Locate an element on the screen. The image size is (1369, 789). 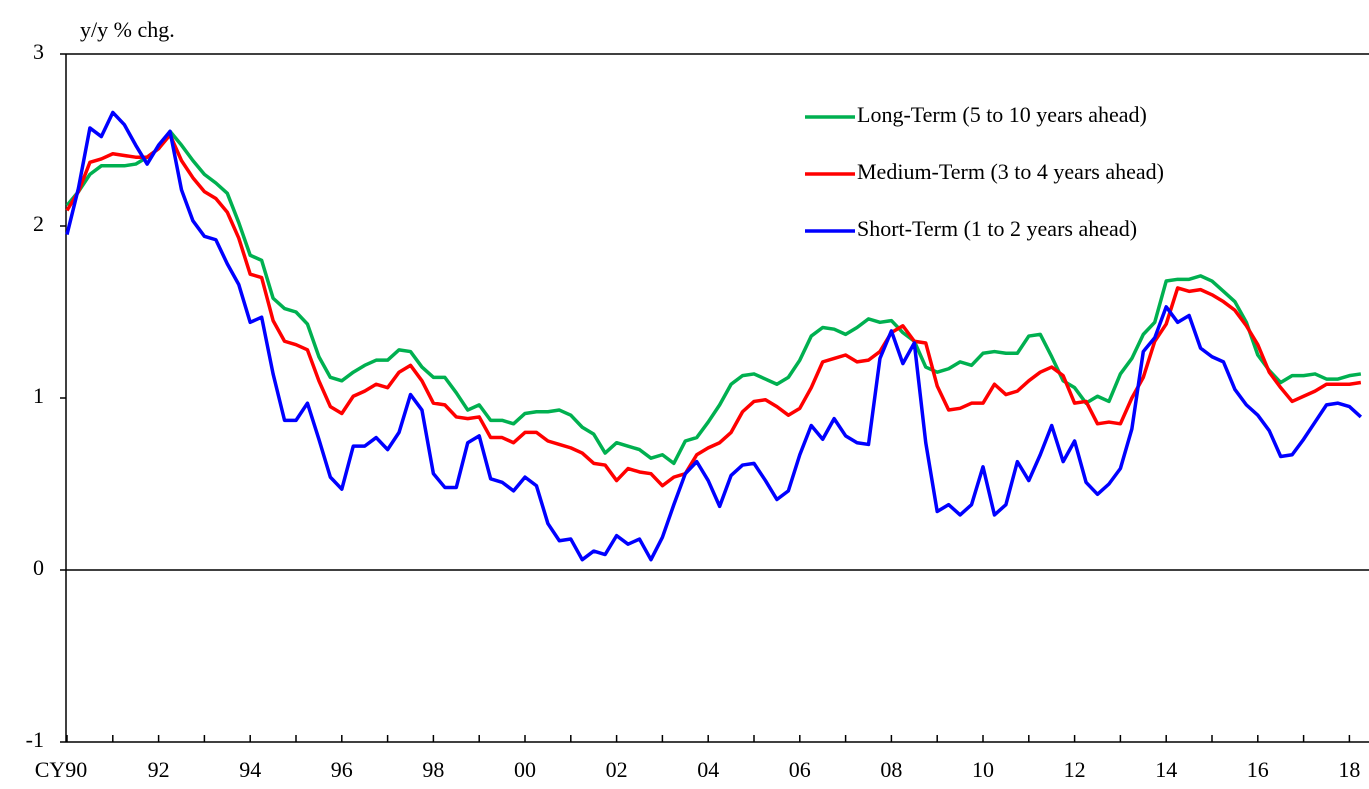
legend-label: Long-Term (5 to 10 years ahead) is located at coordinates (1002, 114).